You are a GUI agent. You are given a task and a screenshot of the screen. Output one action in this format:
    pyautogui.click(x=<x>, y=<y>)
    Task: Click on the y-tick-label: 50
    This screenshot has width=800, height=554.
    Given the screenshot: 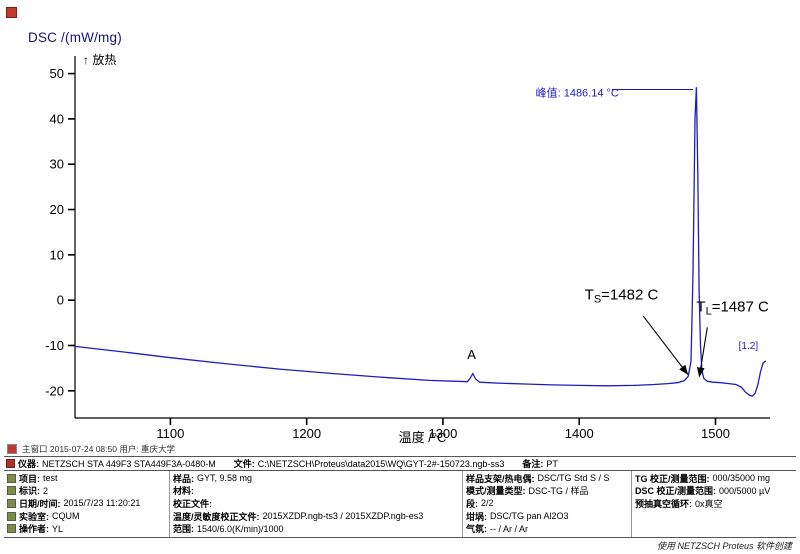 What is the action you would take?
    pyautogui.click(x=57, y=73)
    